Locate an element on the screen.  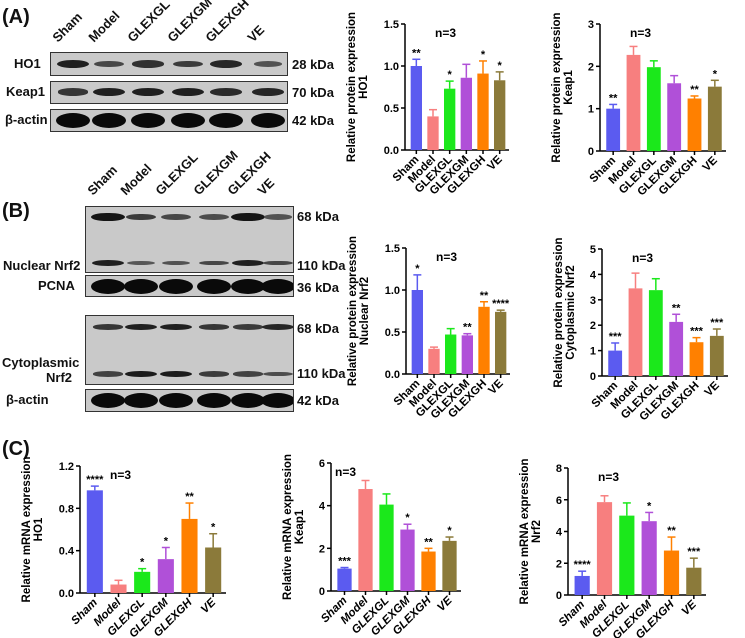
blot-label-pcna: PCNA is located at coordinates (56, 285).